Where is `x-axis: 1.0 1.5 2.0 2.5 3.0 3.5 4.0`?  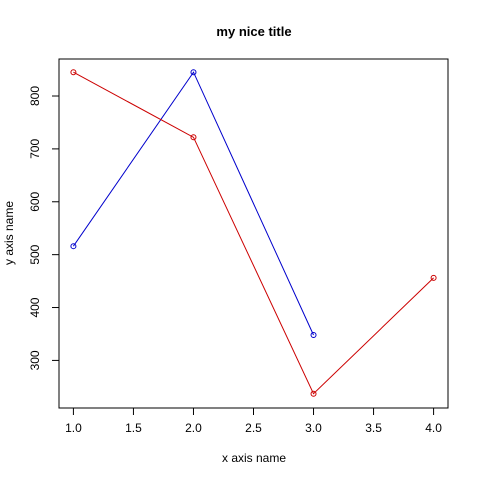
x-axis: 1.0 1.5 2.0 2.5 3.0 3.5 4.0 is located at coordinates (253, 421).